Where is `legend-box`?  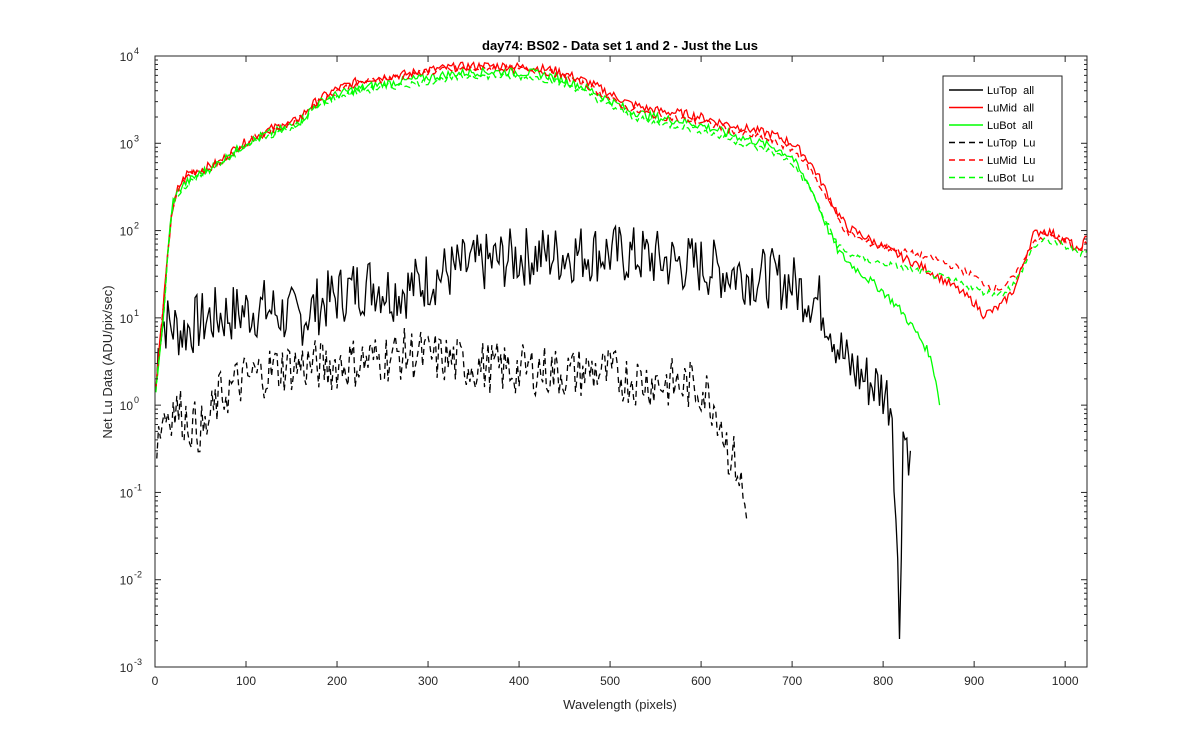
legend-box is located at coordinates (1002, 132).